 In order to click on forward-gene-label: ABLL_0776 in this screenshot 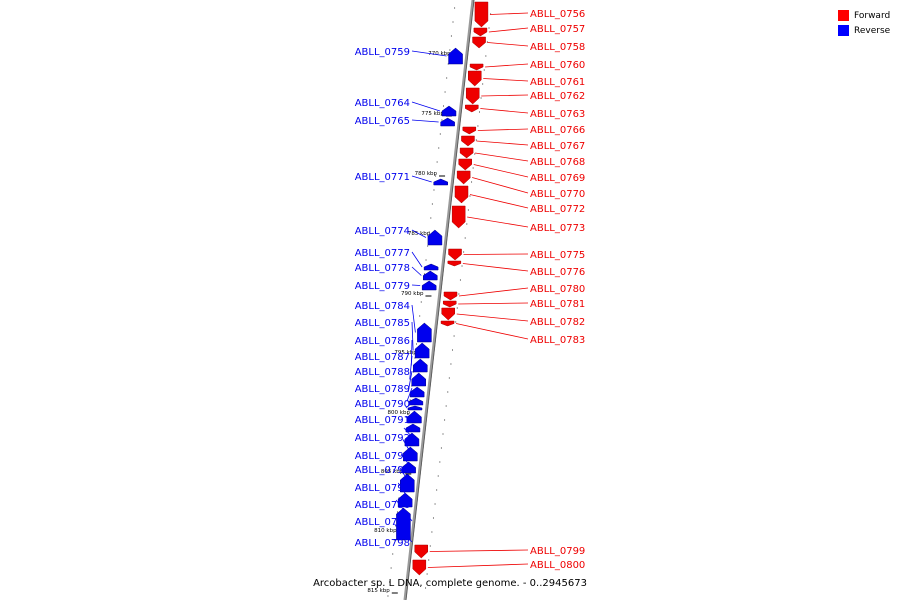, I will do `click(557, 272)`.